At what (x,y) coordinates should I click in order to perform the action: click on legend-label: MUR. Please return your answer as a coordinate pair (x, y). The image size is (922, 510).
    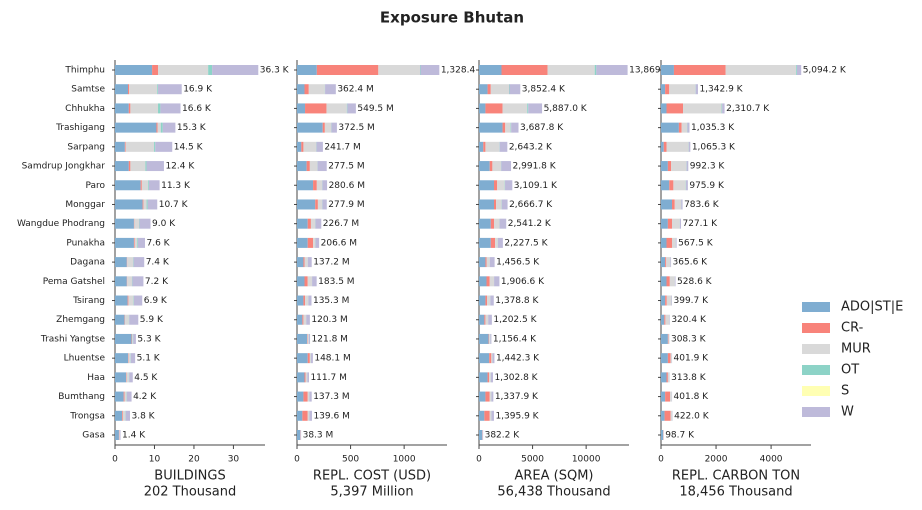
    Looking at the image, I should click on (856, 349).